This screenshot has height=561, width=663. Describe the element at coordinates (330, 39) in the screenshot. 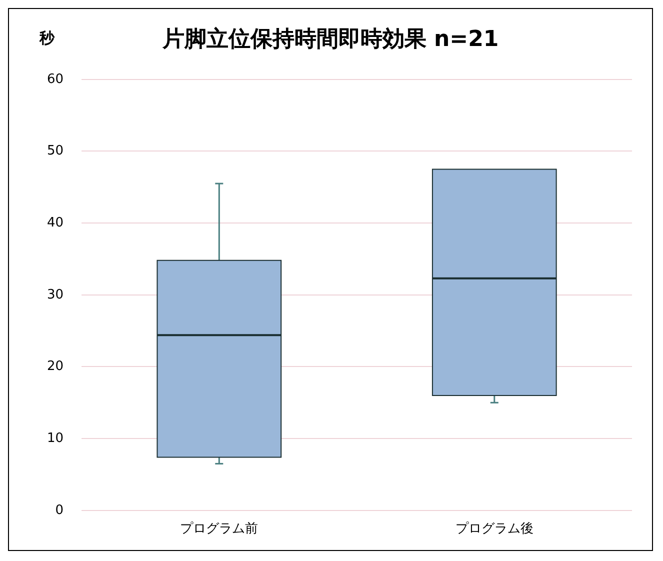

I see `chart-title: 片脚立位保持時間即時効果 n=21` at that location.